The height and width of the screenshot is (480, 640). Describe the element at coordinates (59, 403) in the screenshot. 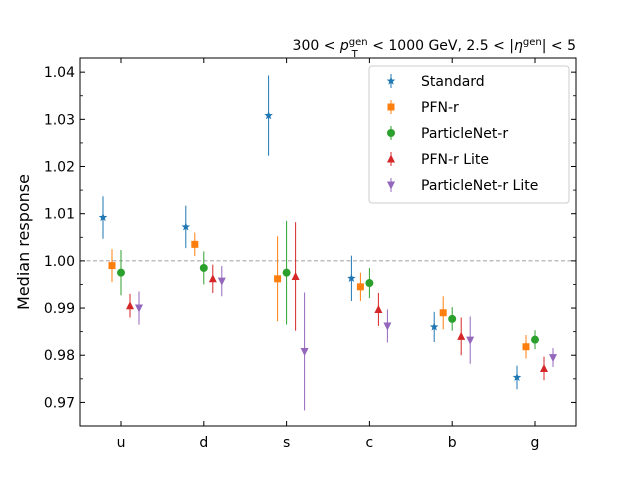

I see `y-tick-label: 0.97` at that location.